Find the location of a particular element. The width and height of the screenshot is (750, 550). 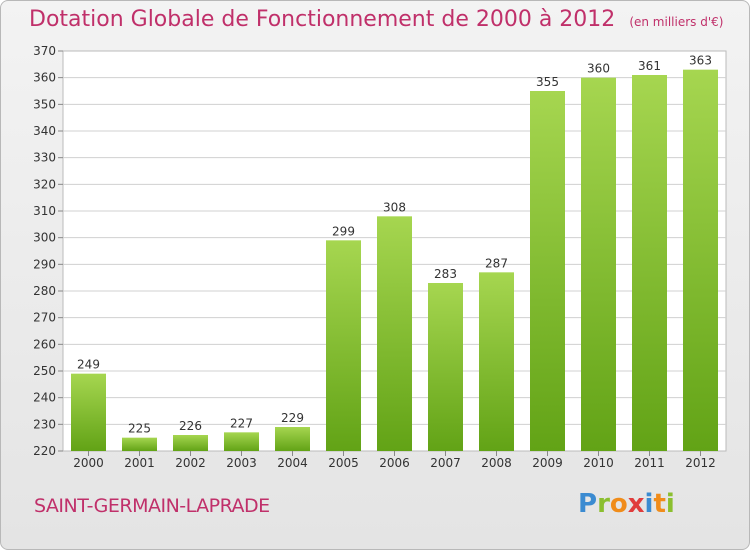

x-tick-label: 2003 is located at coordinates (241, 463).